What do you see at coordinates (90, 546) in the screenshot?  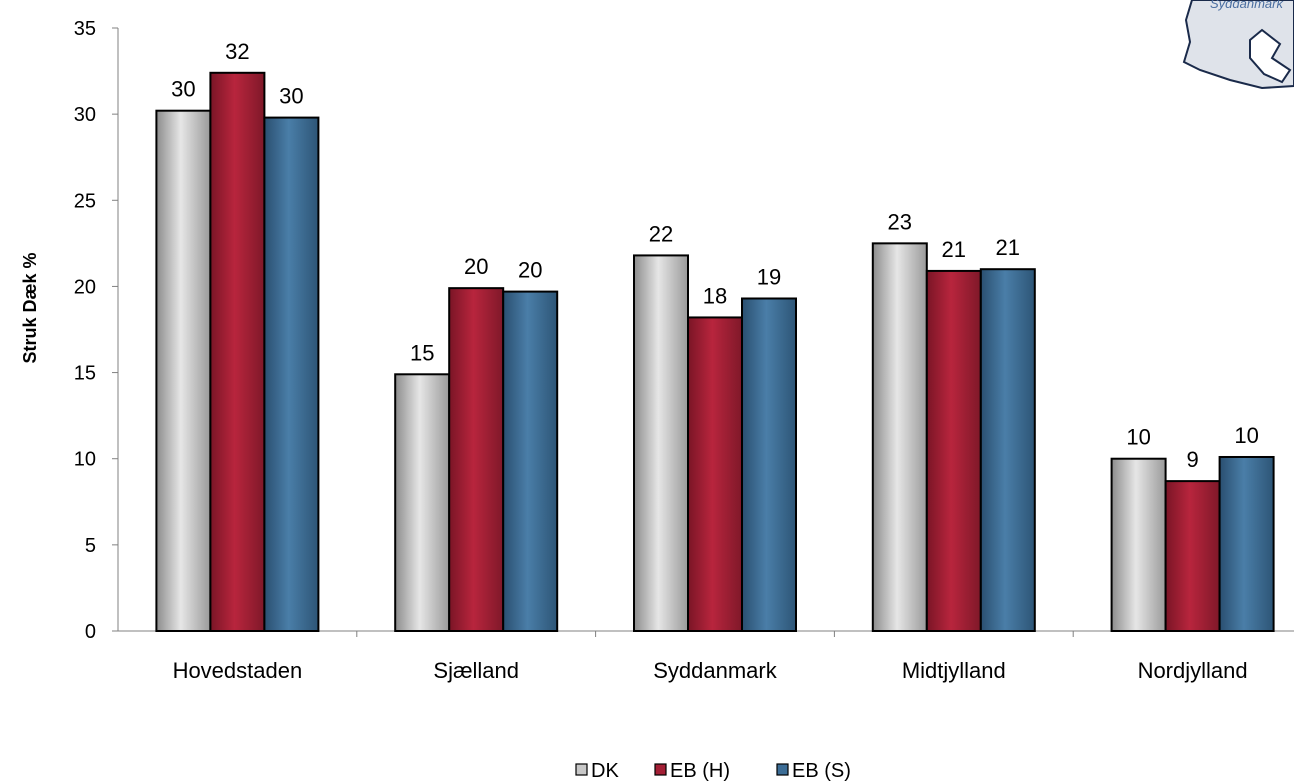 I see `y-tick-label: 5` at bounding box center [90, 546].